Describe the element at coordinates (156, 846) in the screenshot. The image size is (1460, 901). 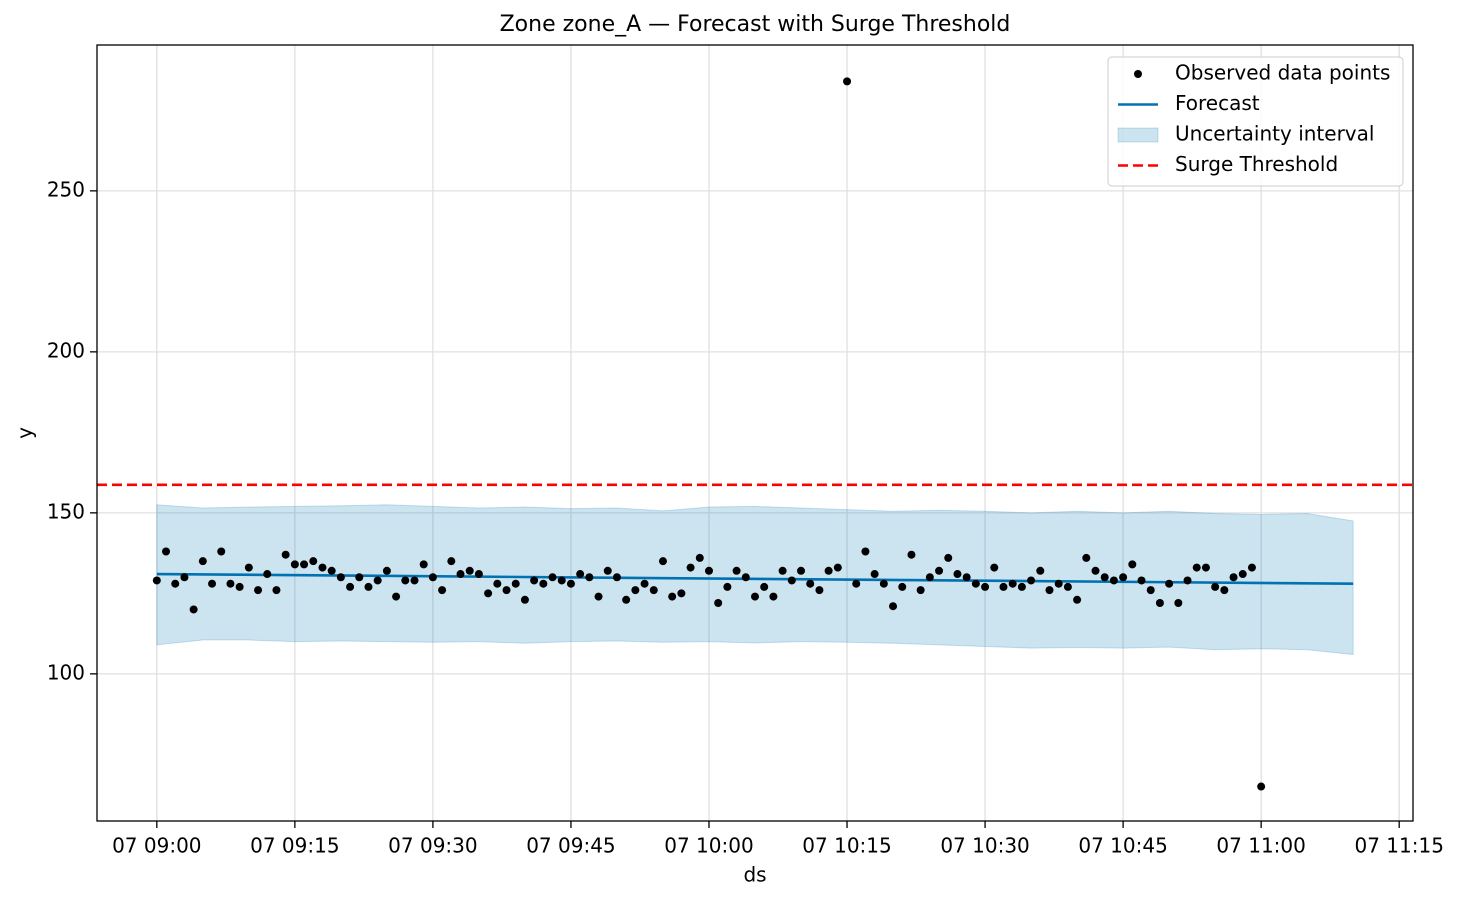
I see `x-tick-label: 07 09:00` at that location.